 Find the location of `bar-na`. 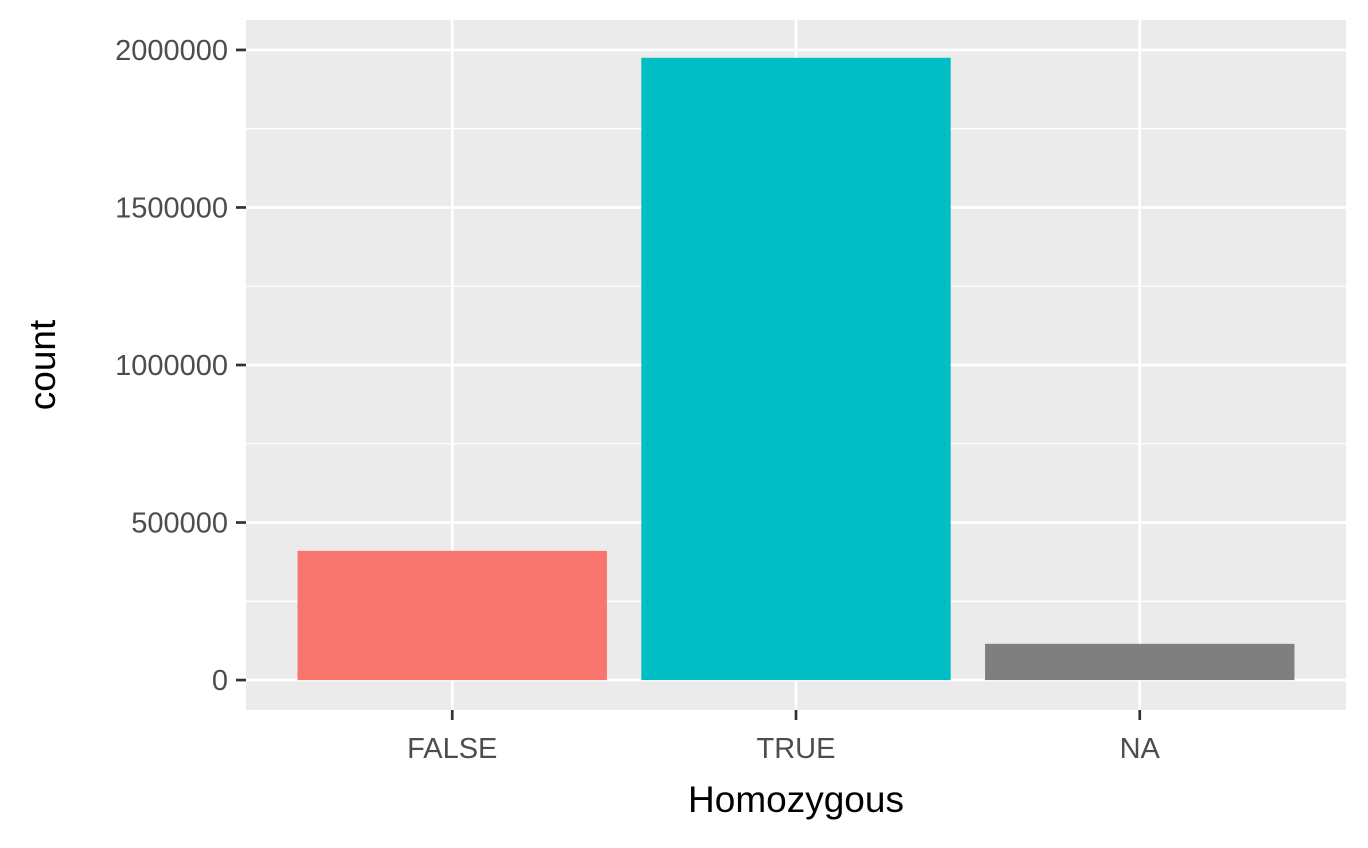

bar-na is located at coordinates (1140, 662).